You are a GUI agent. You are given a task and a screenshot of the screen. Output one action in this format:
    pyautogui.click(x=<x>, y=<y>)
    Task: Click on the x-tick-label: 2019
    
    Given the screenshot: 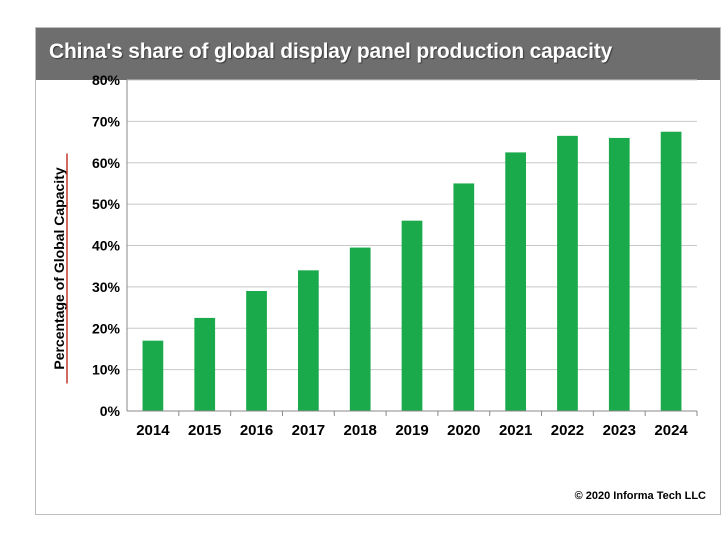 What is the action you would take?
    pyautogui.click(x=411, y=430)
    